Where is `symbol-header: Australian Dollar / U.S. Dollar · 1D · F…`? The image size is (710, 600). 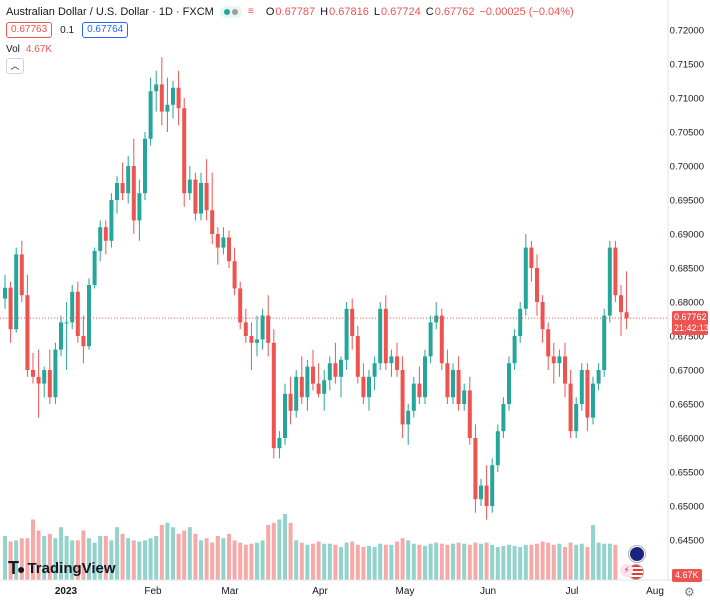
symbol-header: Australian Dollar / U.S. Dollar · 1D · F… is located at coordinates (292, 12).